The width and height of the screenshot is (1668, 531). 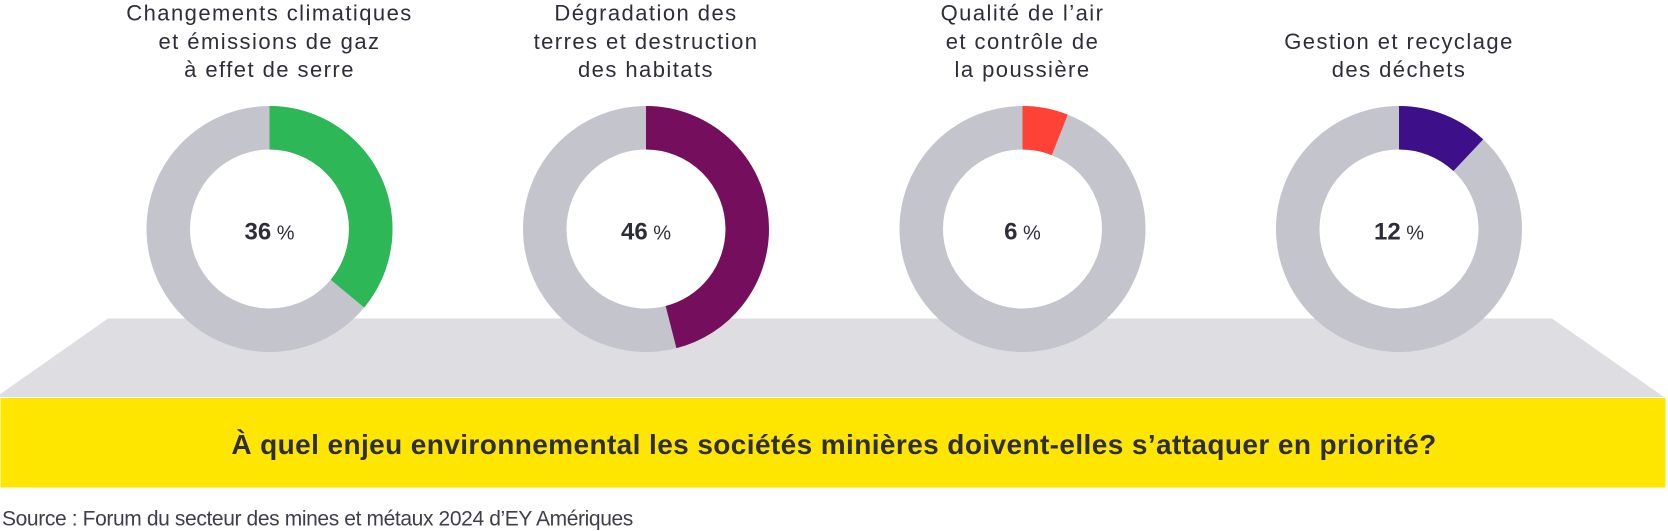 I want to click on svg-text: Gestion et recyclage, so click(x=1399, y=41).